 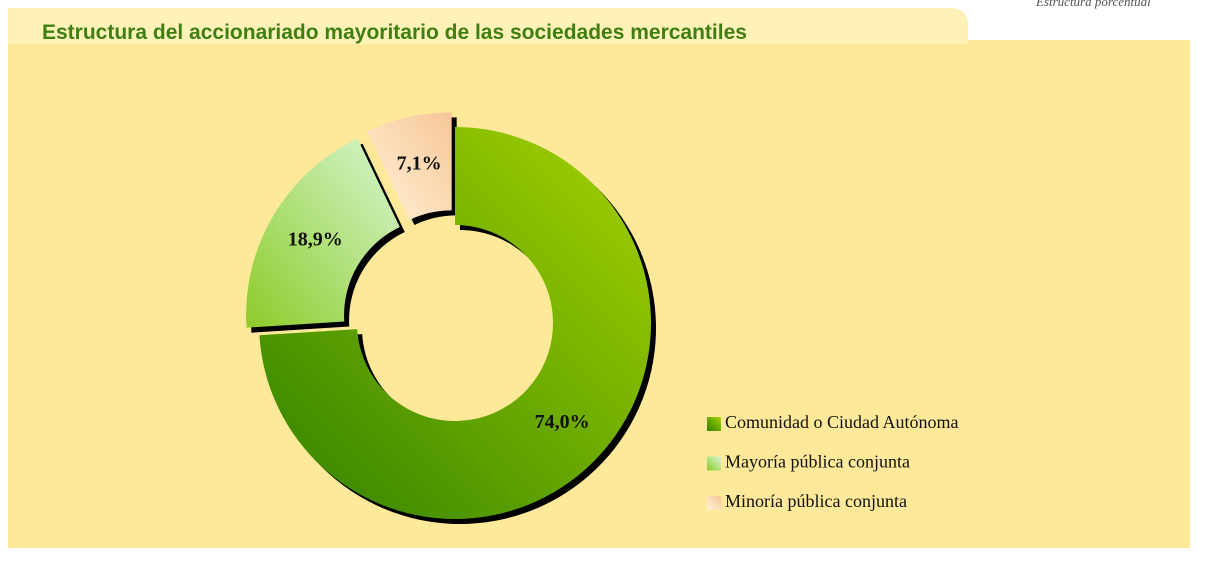 What do you see at coordinates (315, 240) in the screenshot?
I see `data-label: 18,9%` at bounding box center [315, 240].